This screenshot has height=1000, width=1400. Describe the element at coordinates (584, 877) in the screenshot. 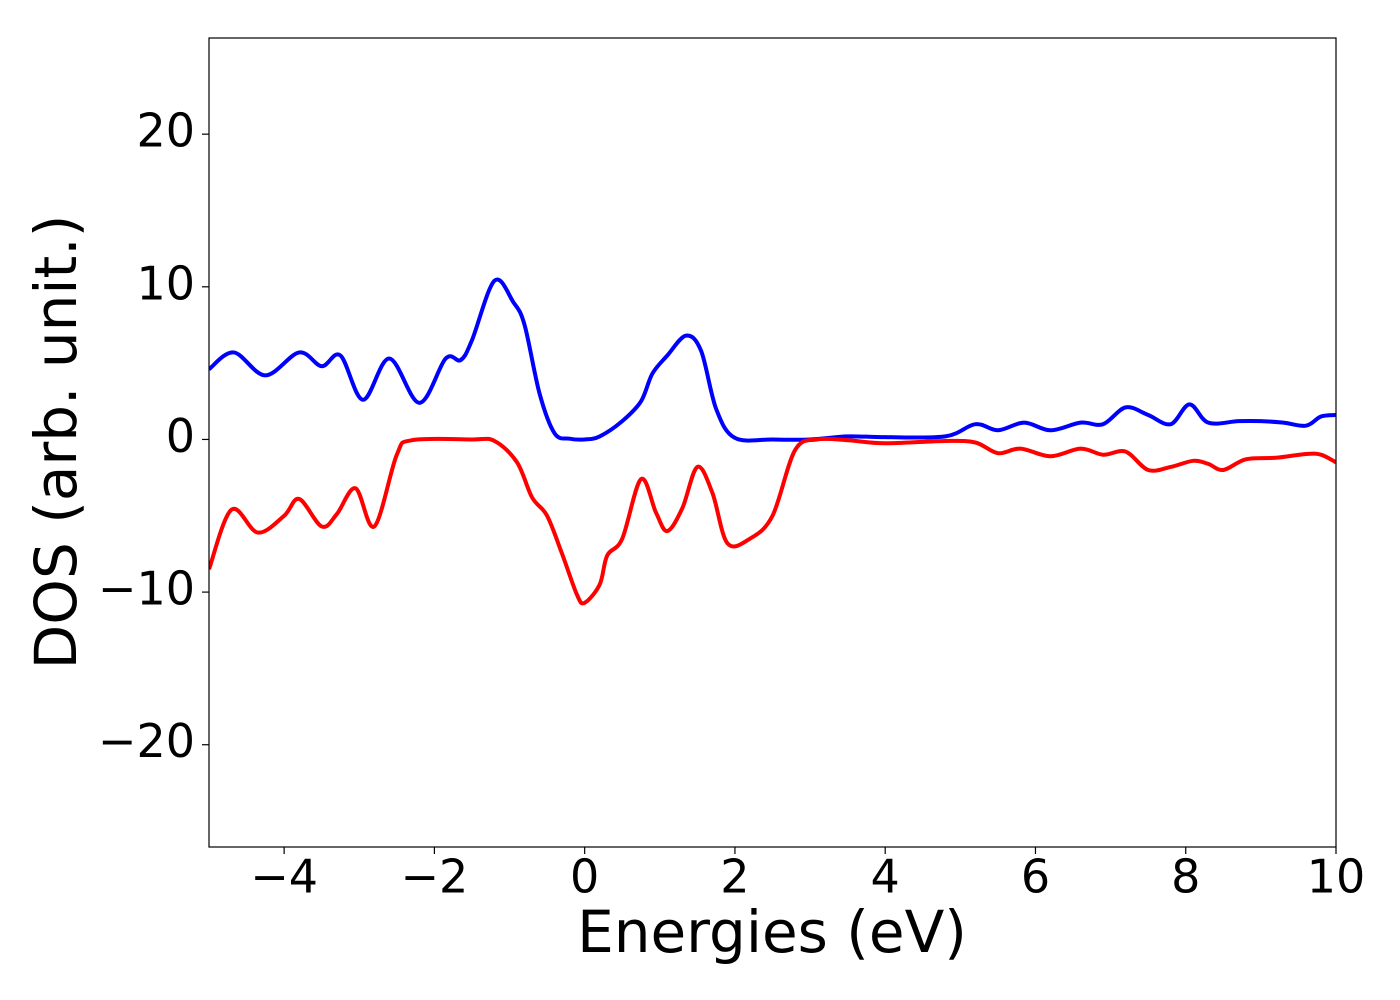

I see `x-tick-label: 0` at that location.